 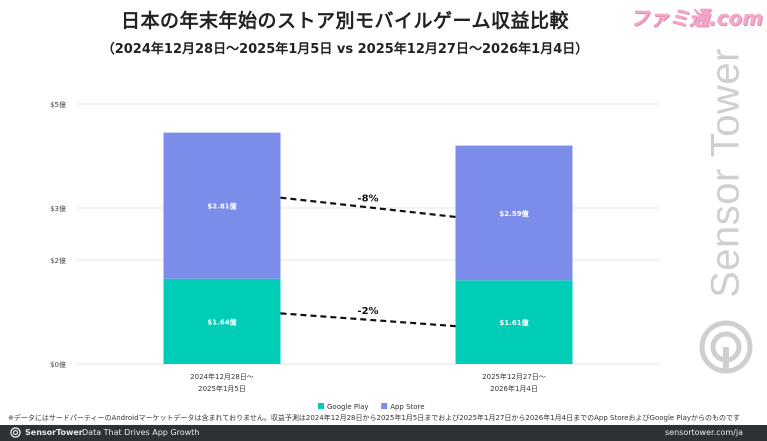 I want to click on footer-brand-name: SensorTower, so click(x=54, y=432).